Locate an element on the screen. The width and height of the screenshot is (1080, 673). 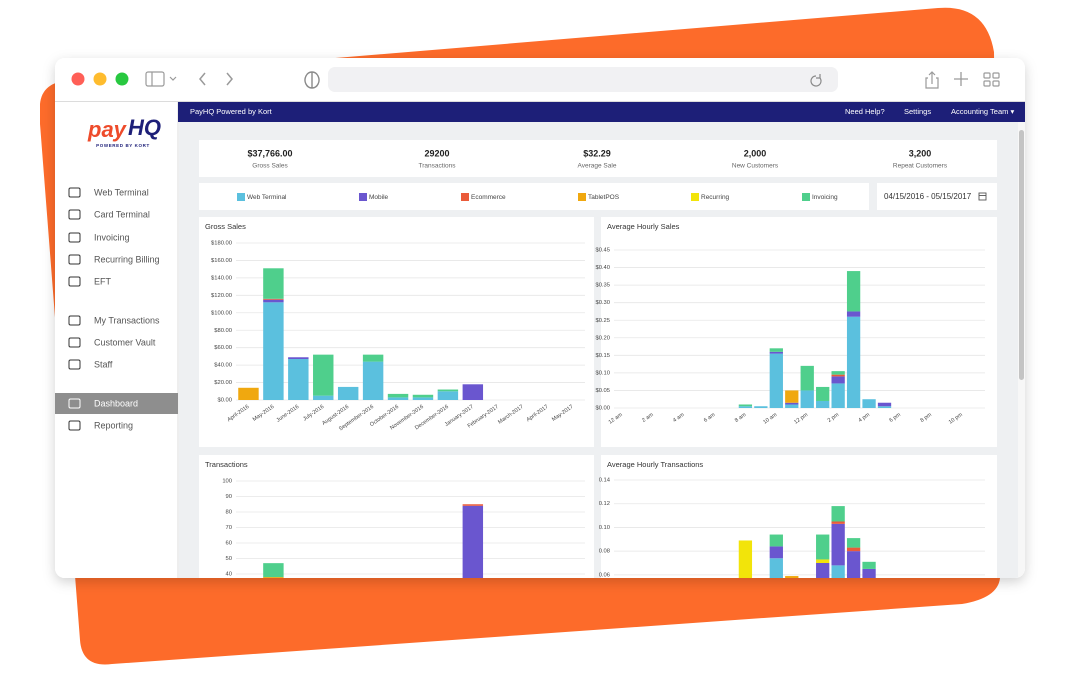
y-tick-label: $0.20 is located at coordinates (602, 338).